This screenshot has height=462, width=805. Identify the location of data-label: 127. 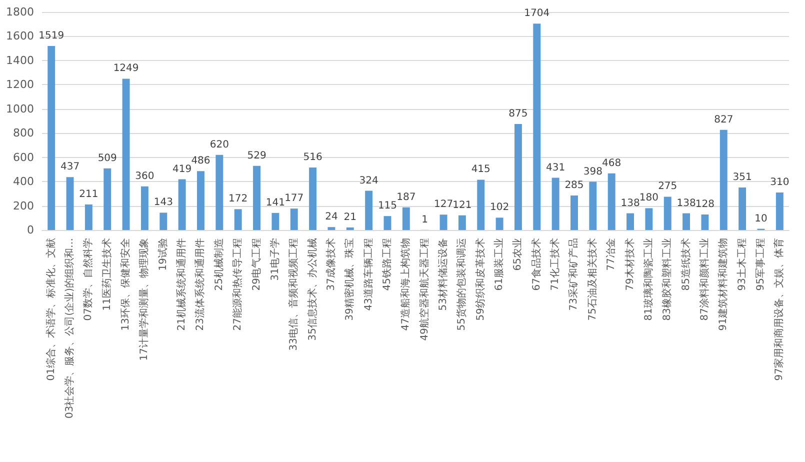
(444, 204).